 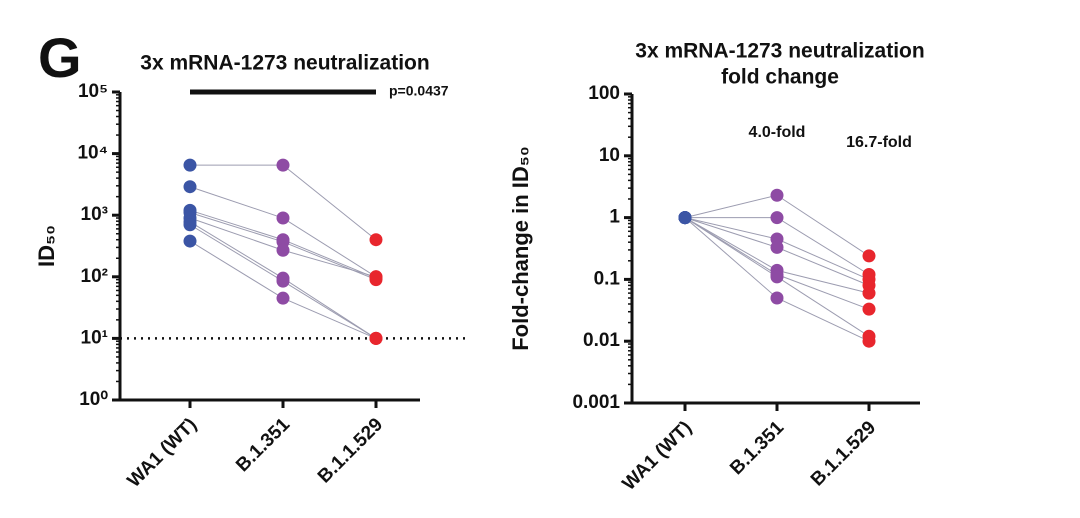 I want to click on y-tick-label: 10¹, so click(x=94, y=337).